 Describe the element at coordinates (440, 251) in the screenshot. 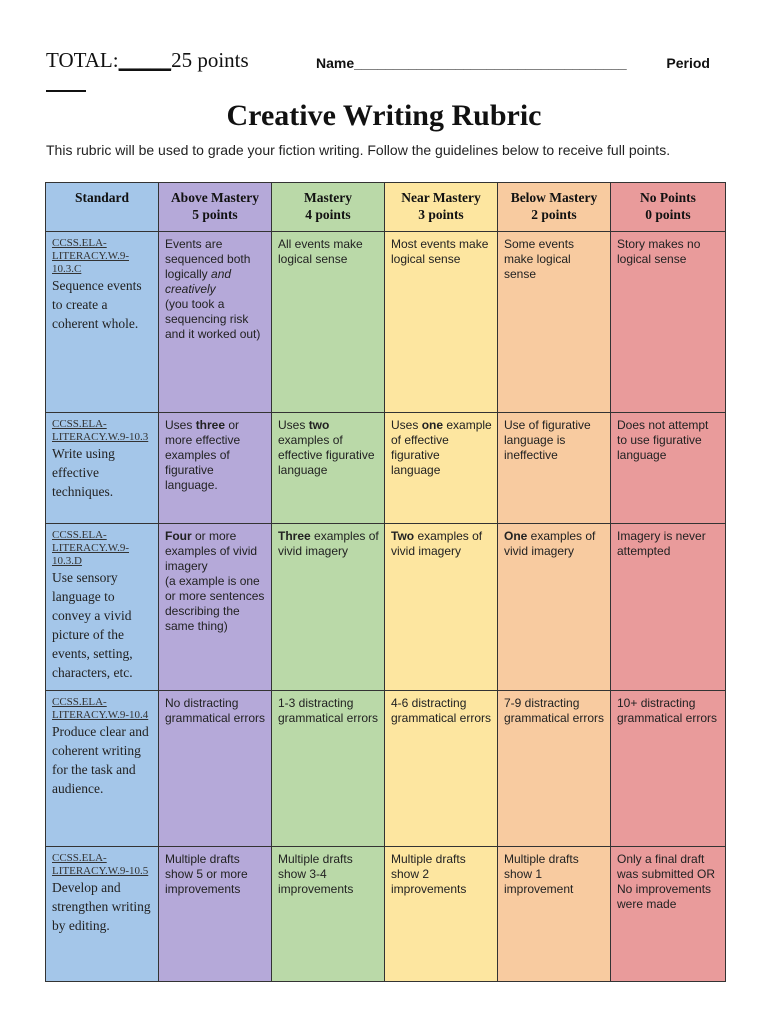

I see `cell-text: Most events make logical sense` at that location.